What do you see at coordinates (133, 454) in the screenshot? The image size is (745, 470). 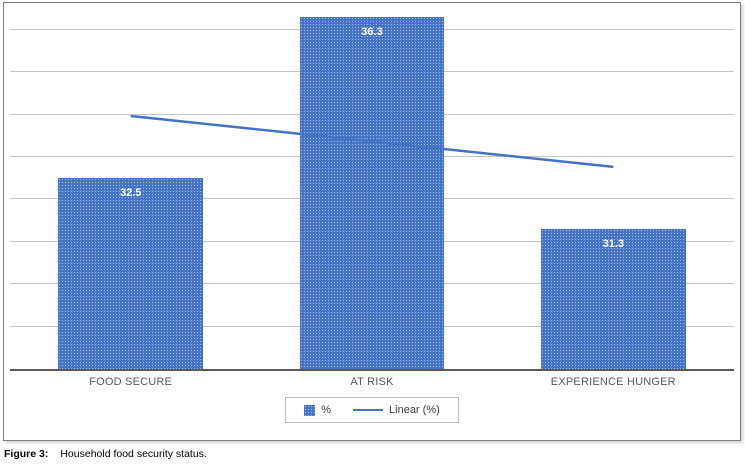 I see `figure-caption-text: Household food security status.` at bounding box center [133, 454].